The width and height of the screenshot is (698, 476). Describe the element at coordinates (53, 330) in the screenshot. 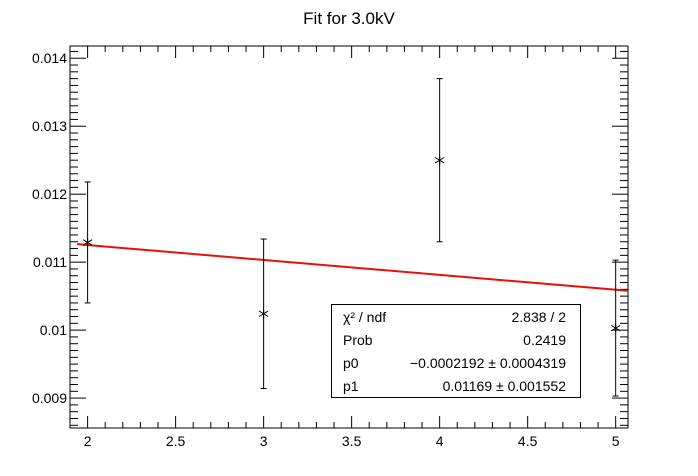

I see `y-tick-label: 0.01` at that location.